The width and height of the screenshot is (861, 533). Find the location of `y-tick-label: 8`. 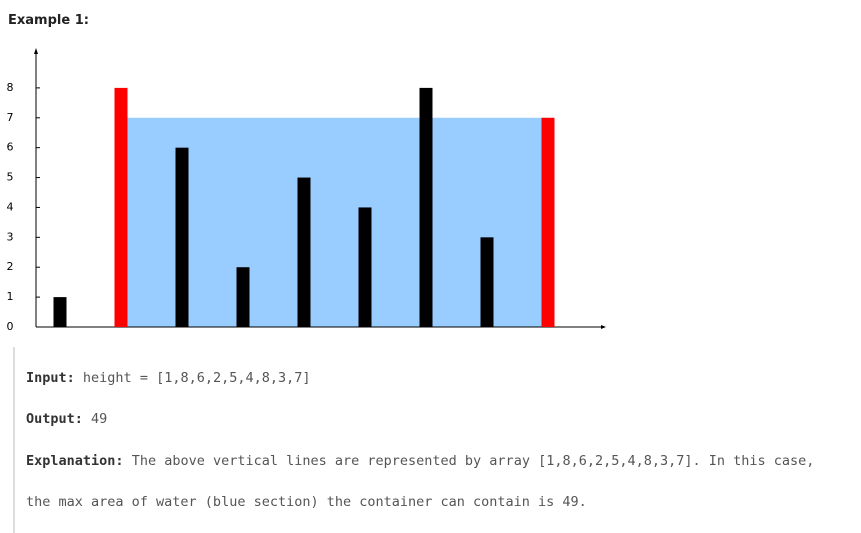

y-tick-label: 8 is located at coordinates (10, 87).